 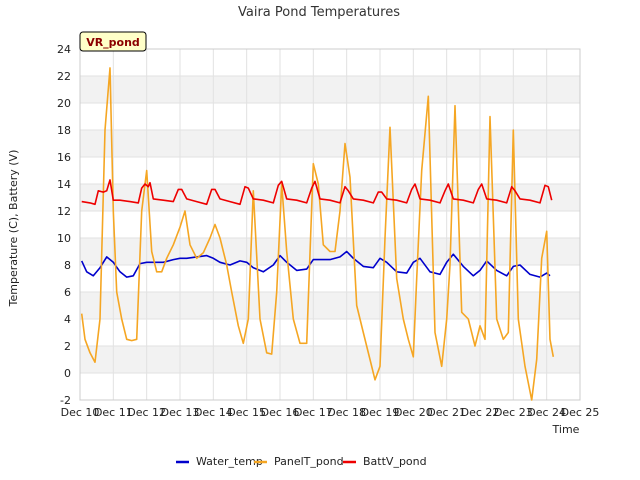 I want to click on x-tick-label: Dec 12, so click(x=146, y=412).